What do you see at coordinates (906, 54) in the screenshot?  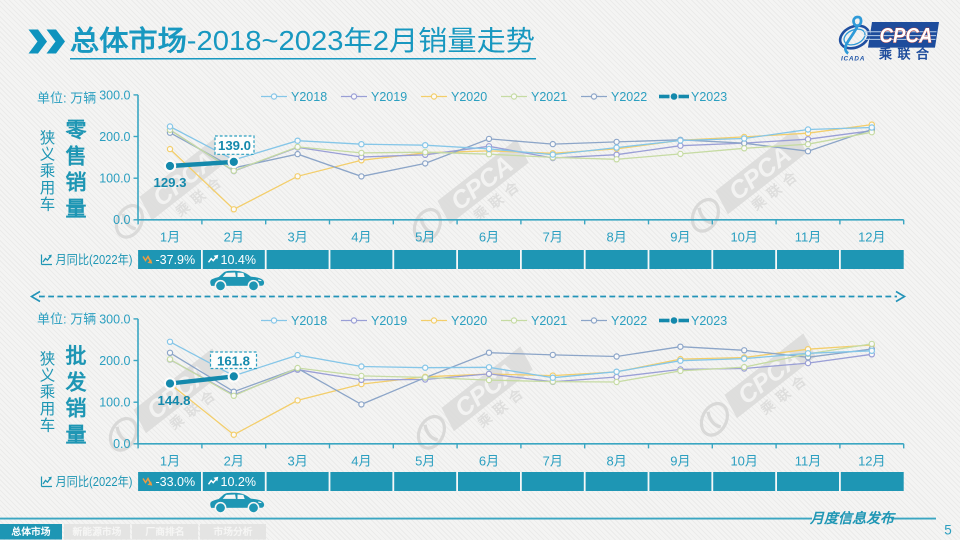 I see `svg-text: 乘联合` at bounding box center [906, 54].